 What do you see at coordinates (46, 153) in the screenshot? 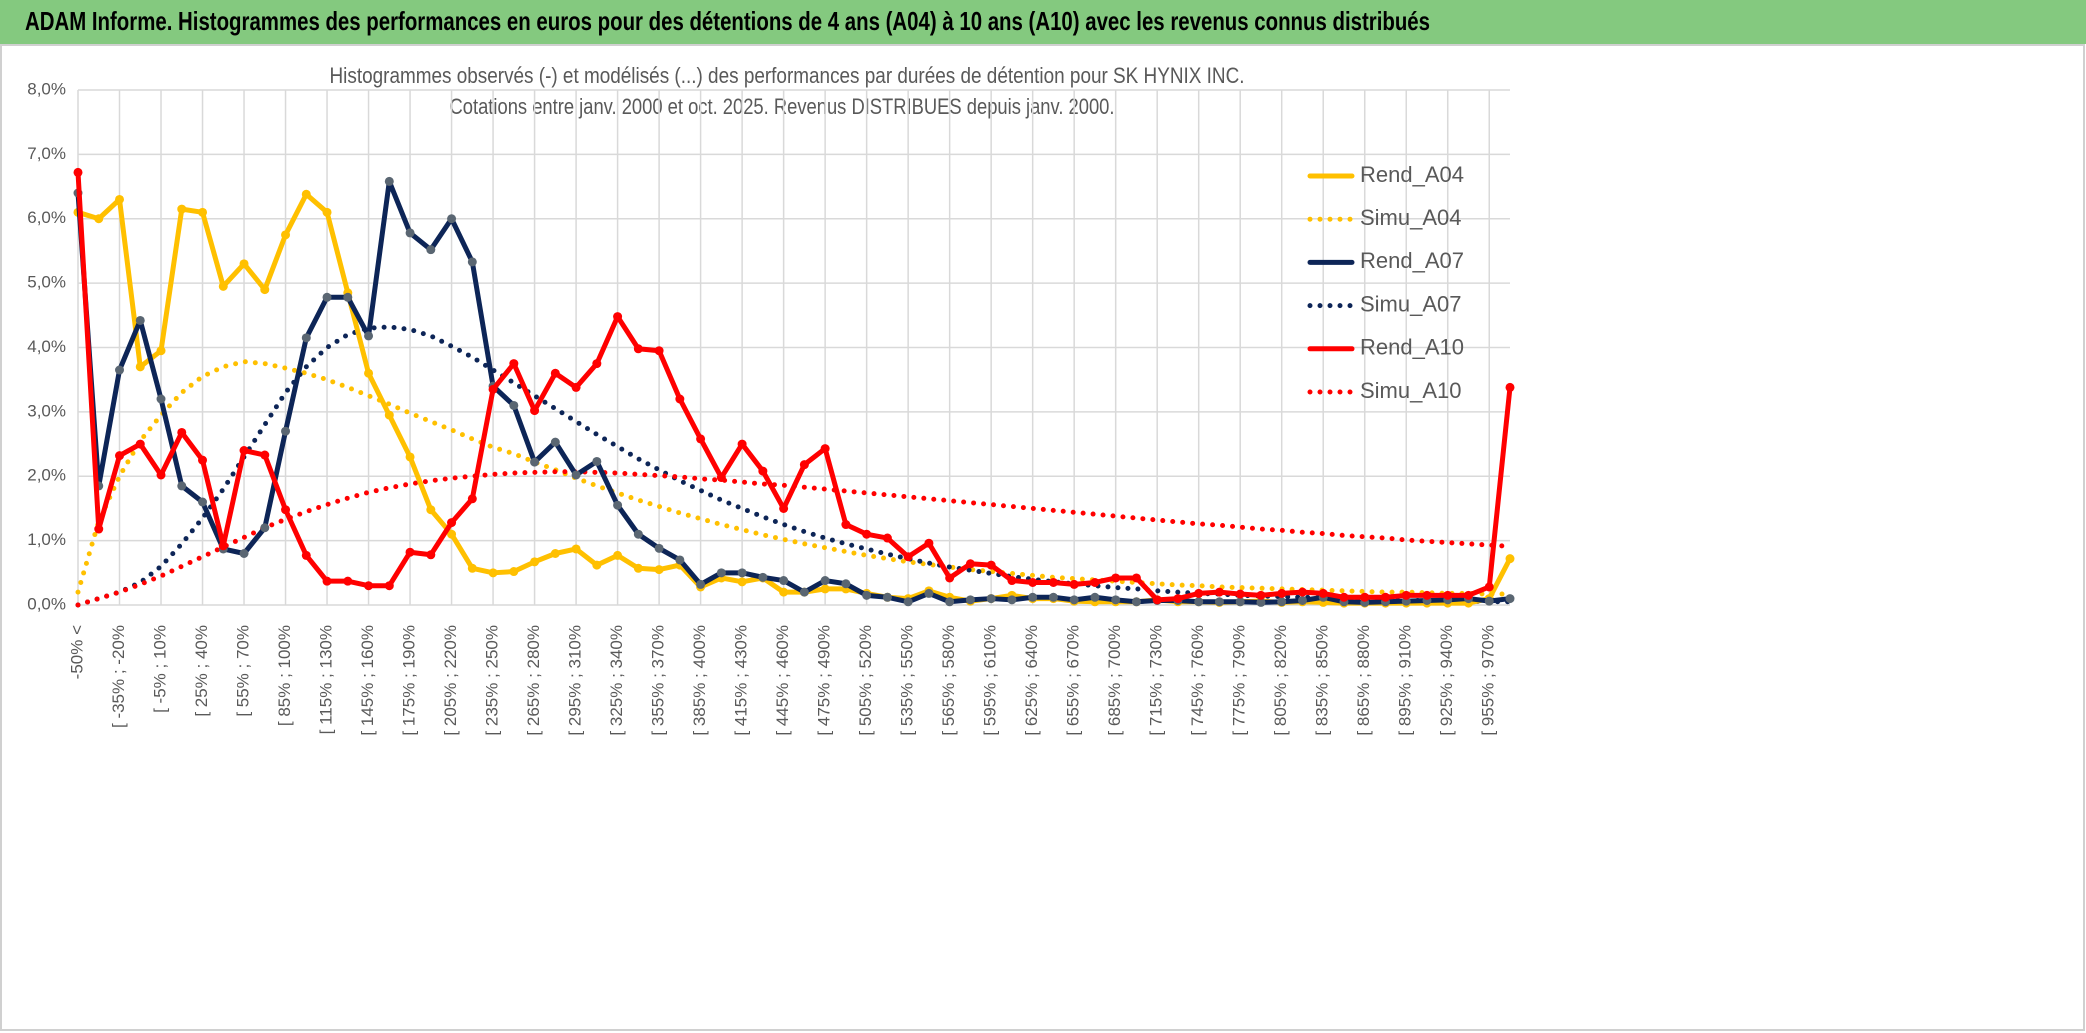
I see `y-tick-label: 7,0%` at bounding box center [46, 153].